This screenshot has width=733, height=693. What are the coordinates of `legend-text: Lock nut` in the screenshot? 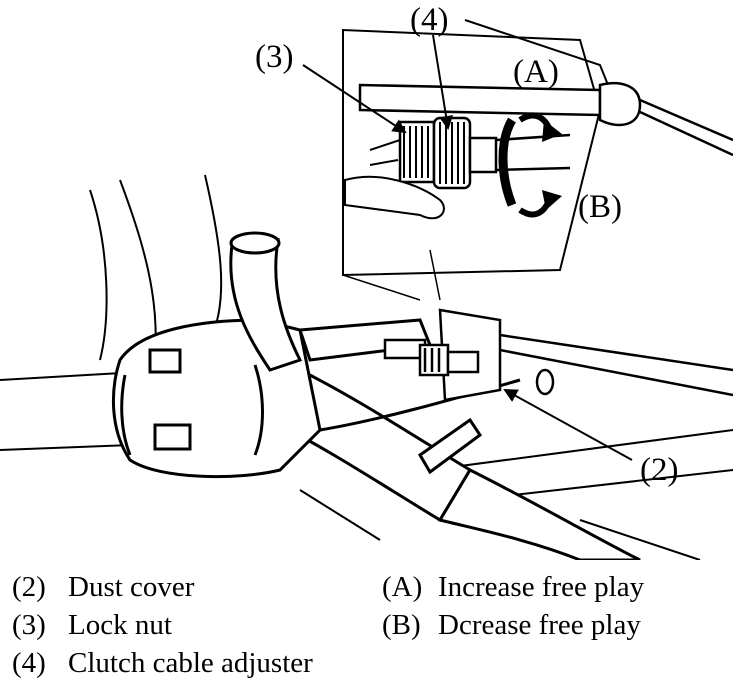 It's located at (120, 625).